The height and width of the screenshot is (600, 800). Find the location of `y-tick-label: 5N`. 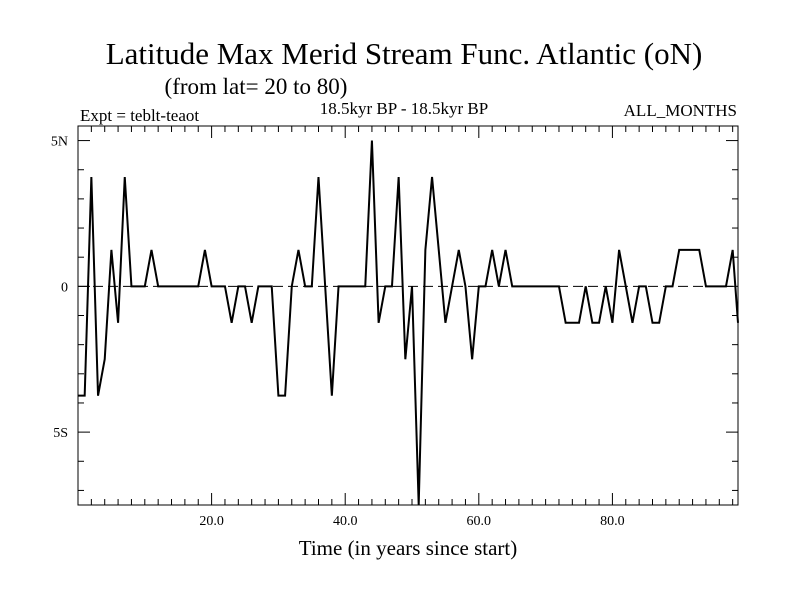

y-tick-label: 5N is located at coordinates (59, 142).